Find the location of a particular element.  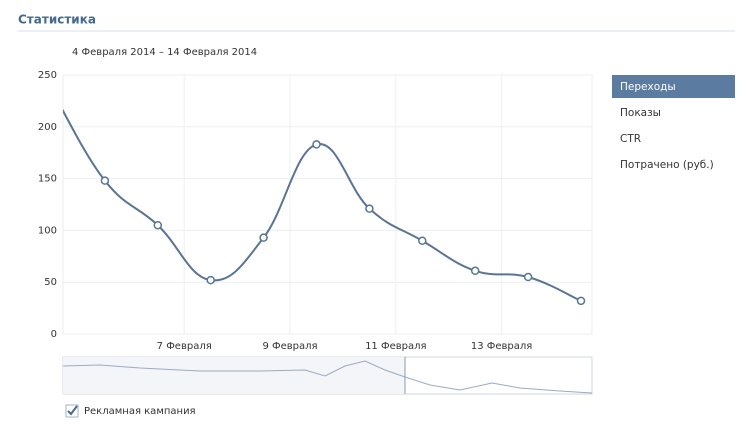

y-tick-label: 0 is located at coordinates (54, 334).